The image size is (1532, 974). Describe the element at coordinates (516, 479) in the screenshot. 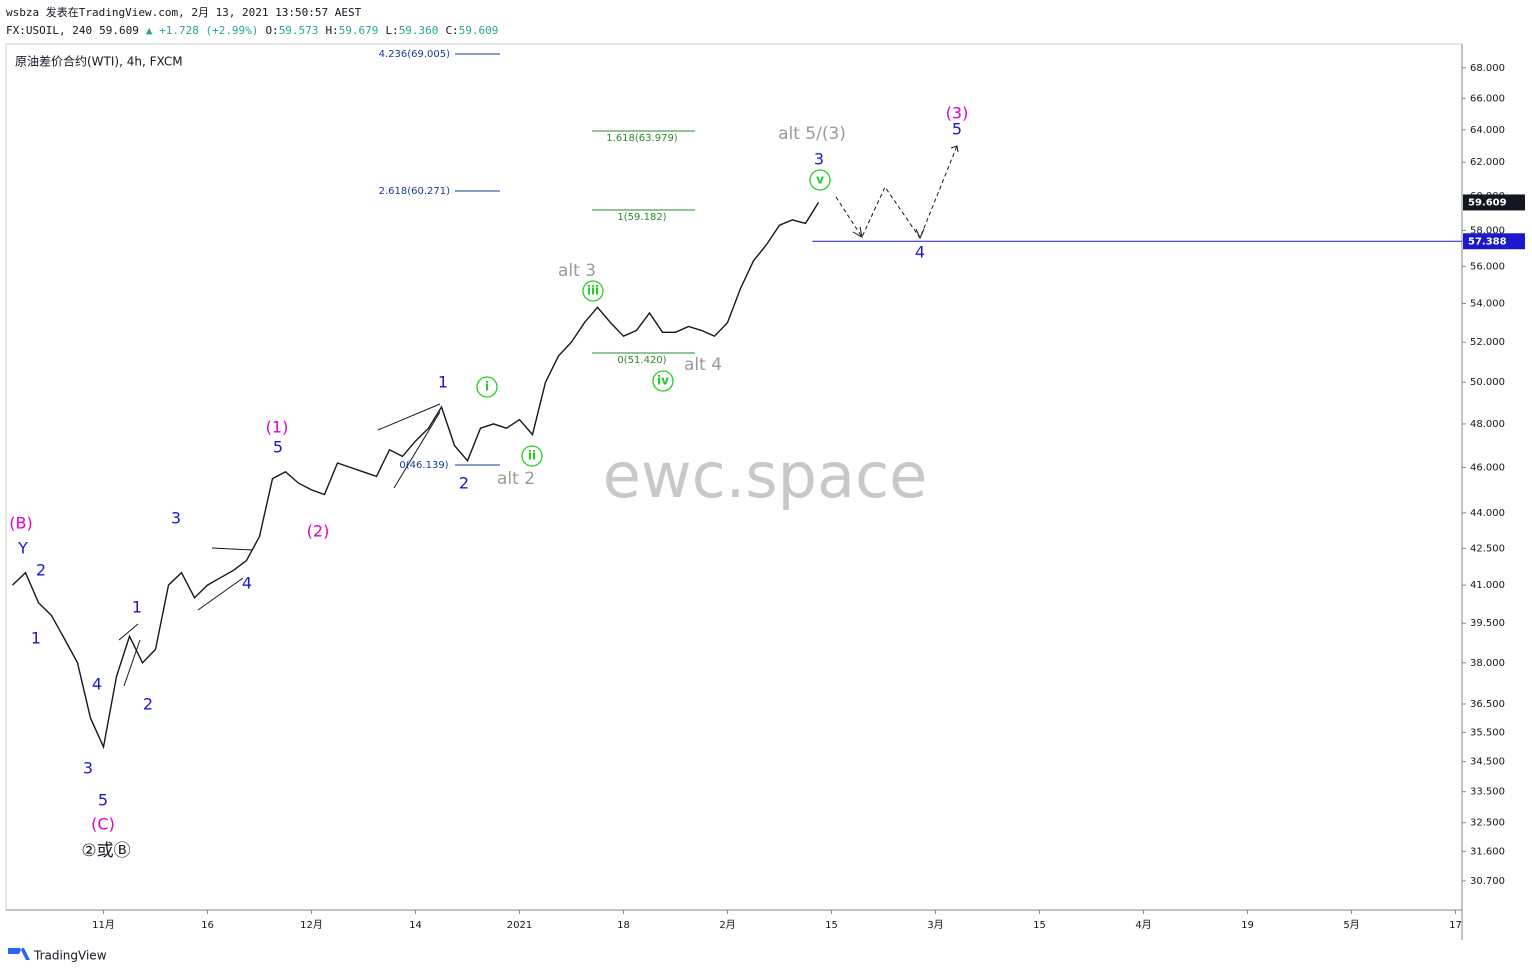

I see `wave-label: alt 2` at that location.